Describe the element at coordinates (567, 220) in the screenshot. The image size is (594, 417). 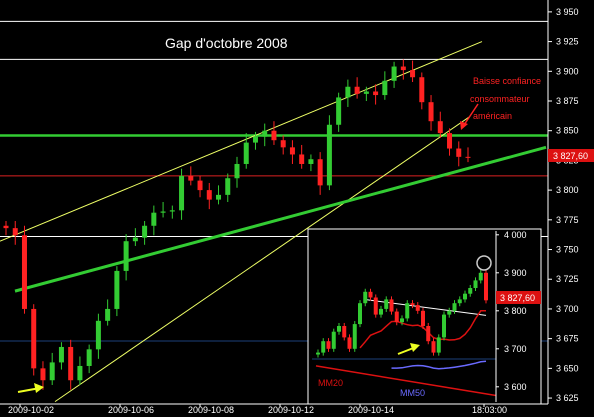
I see `y-tick-label: 3 775` at that location.